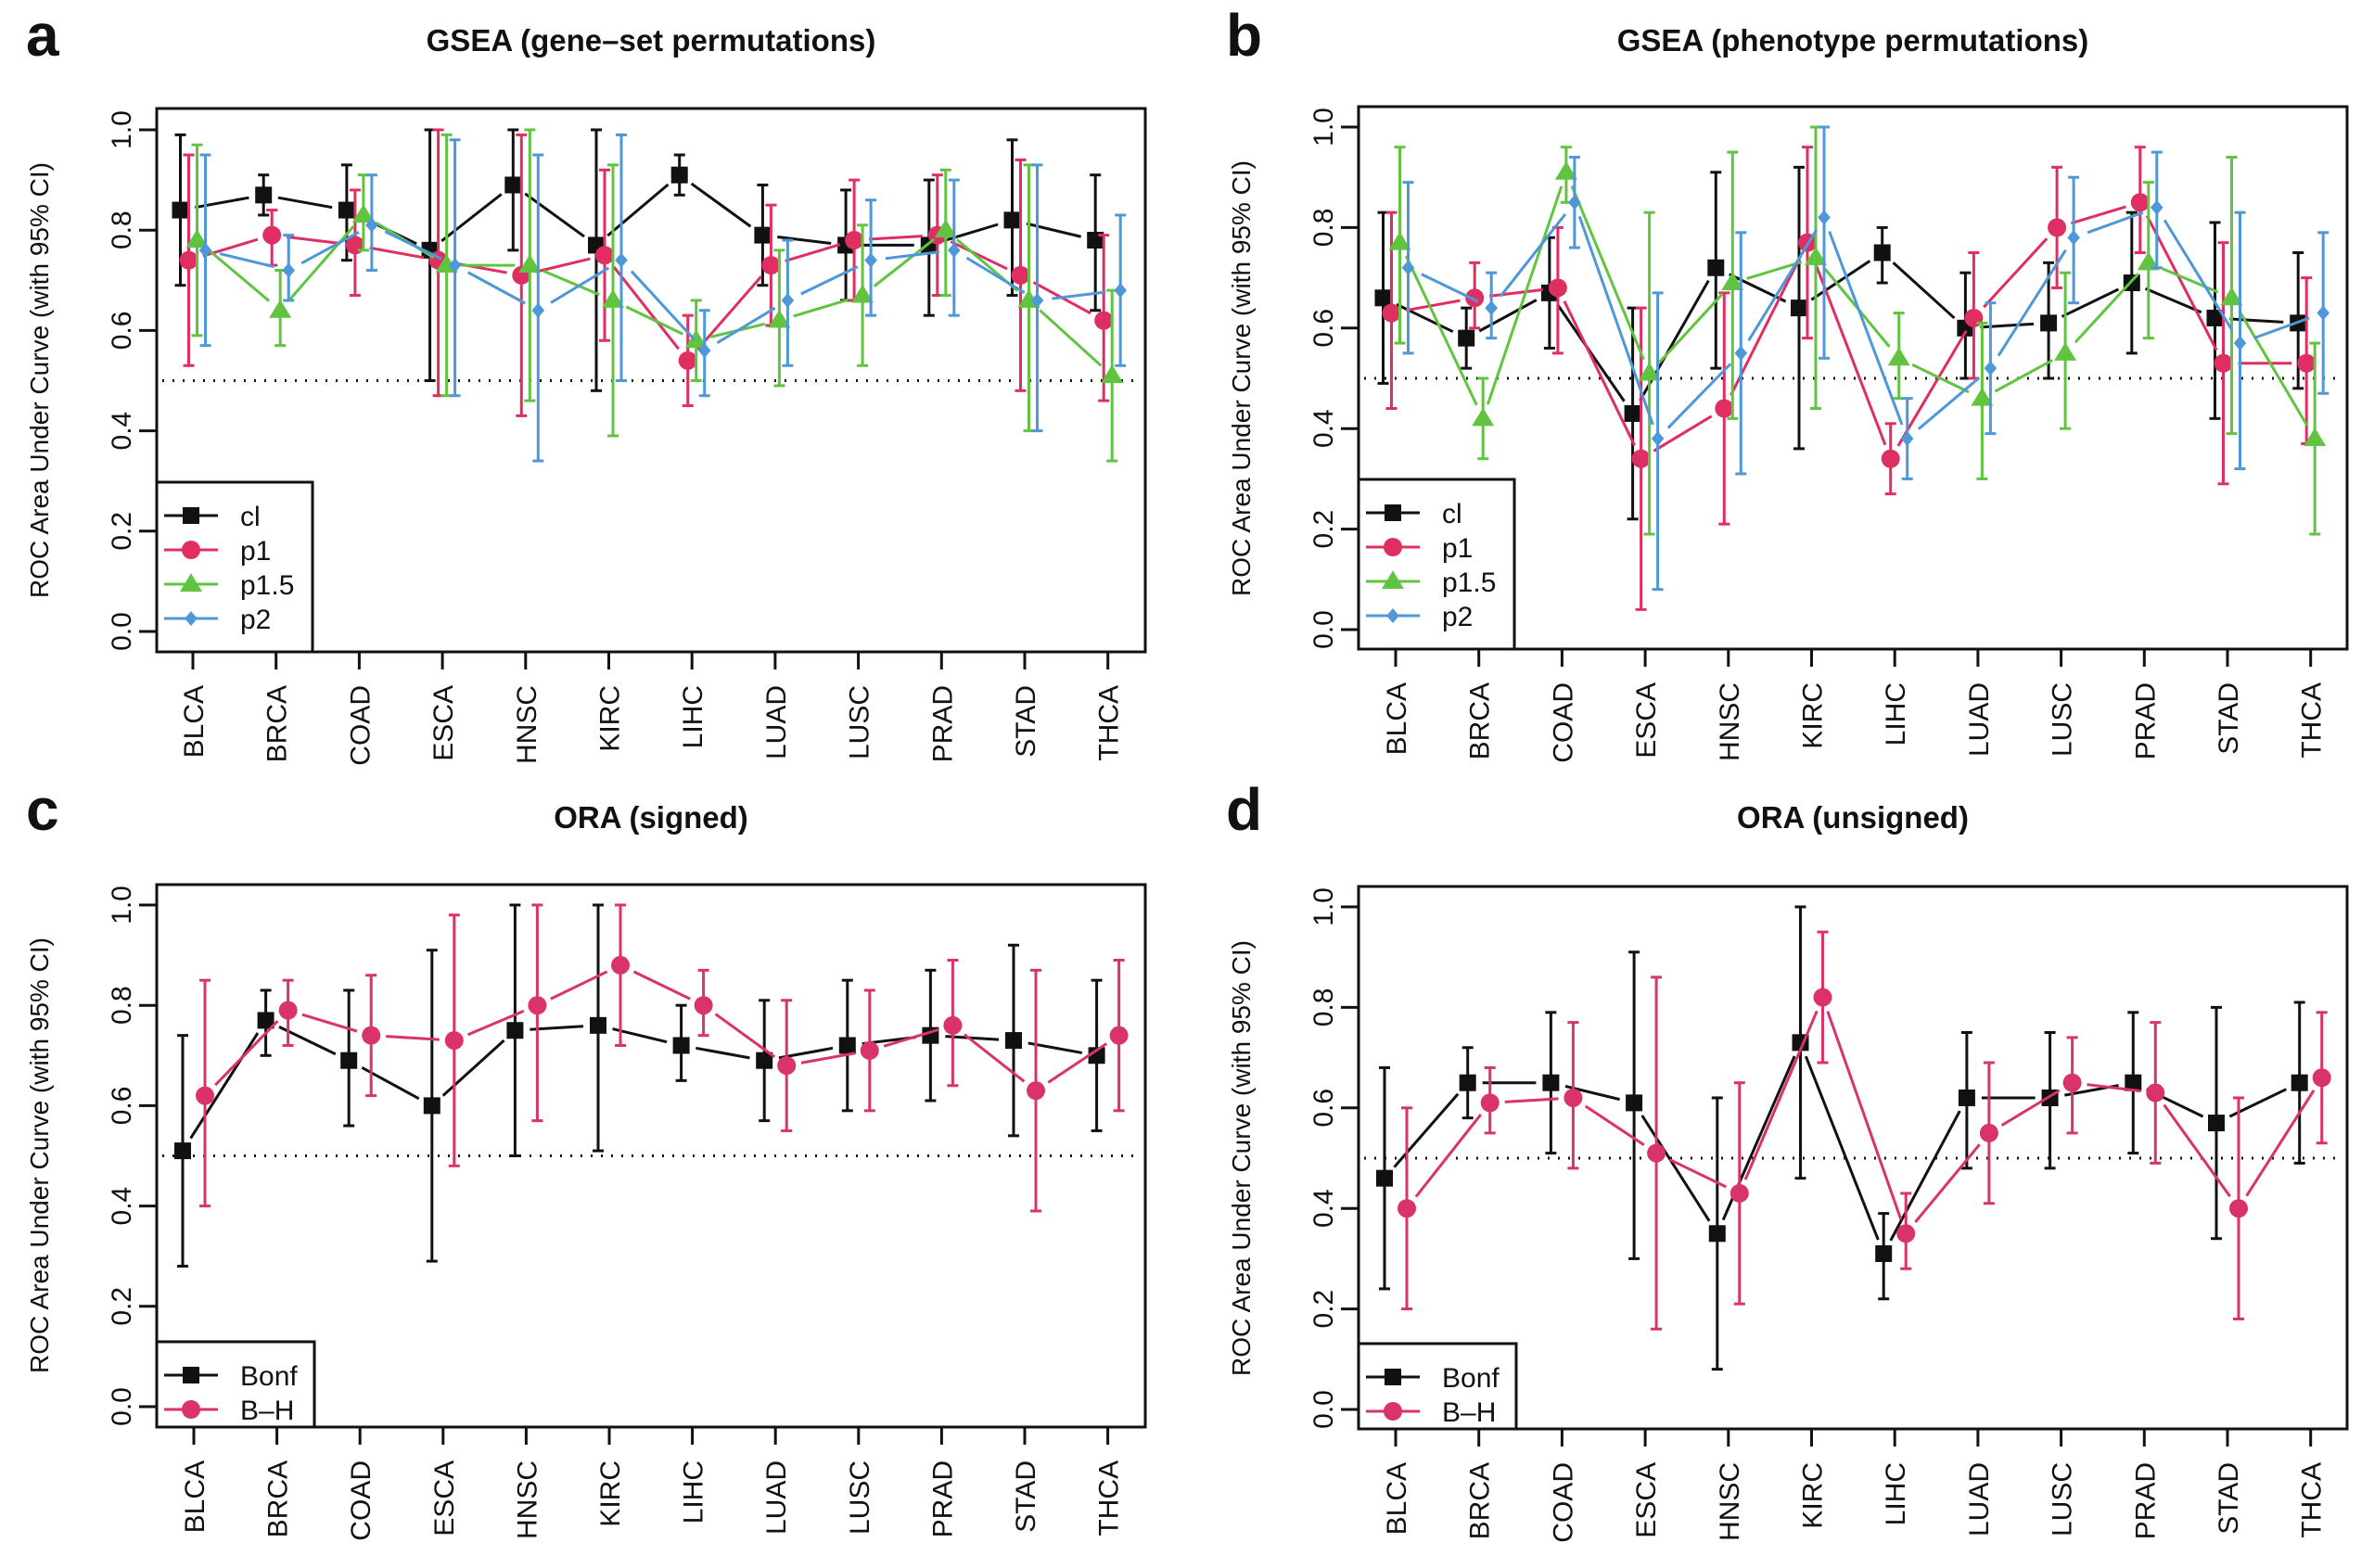 This screenshot has height=1568, width=2374. I want to click on panel-title: GSEA (gene–set permutations), so click(651, 40).